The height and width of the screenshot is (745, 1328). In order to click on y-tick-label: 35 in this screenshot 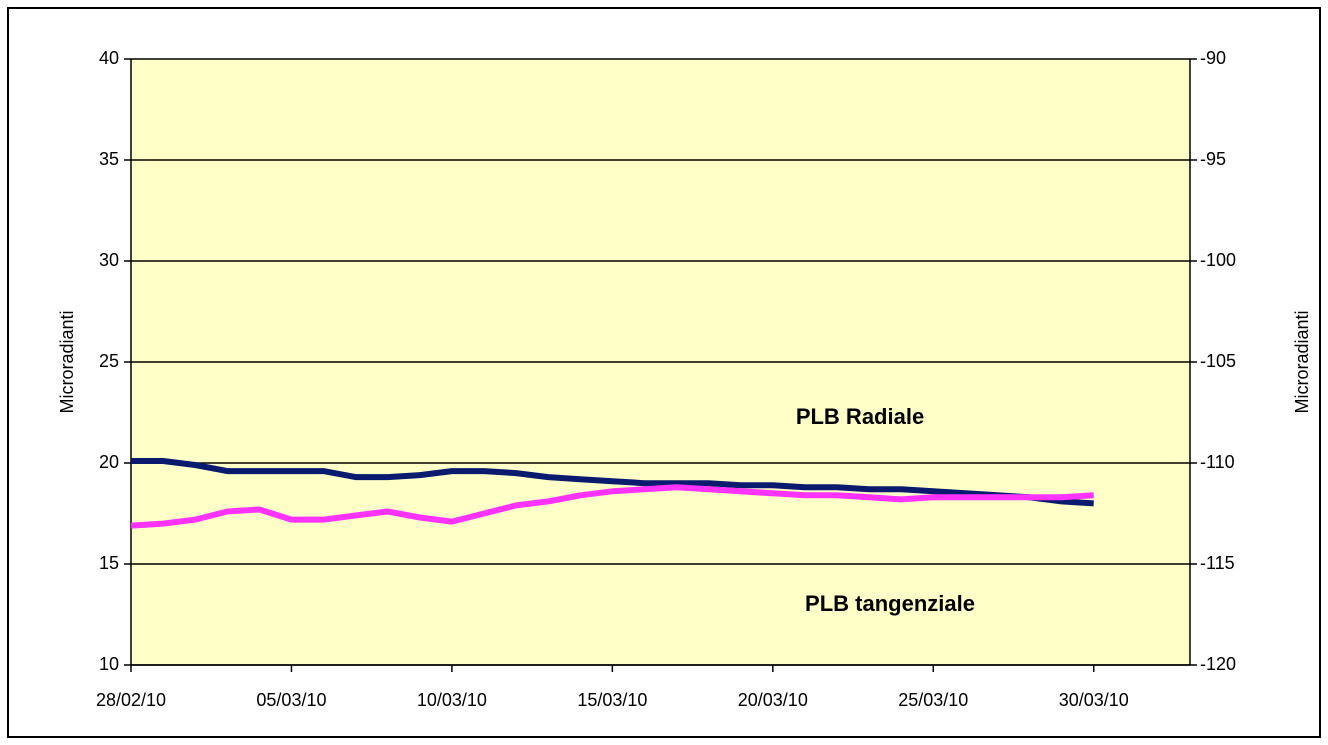, I will do `click(109, 159)`.